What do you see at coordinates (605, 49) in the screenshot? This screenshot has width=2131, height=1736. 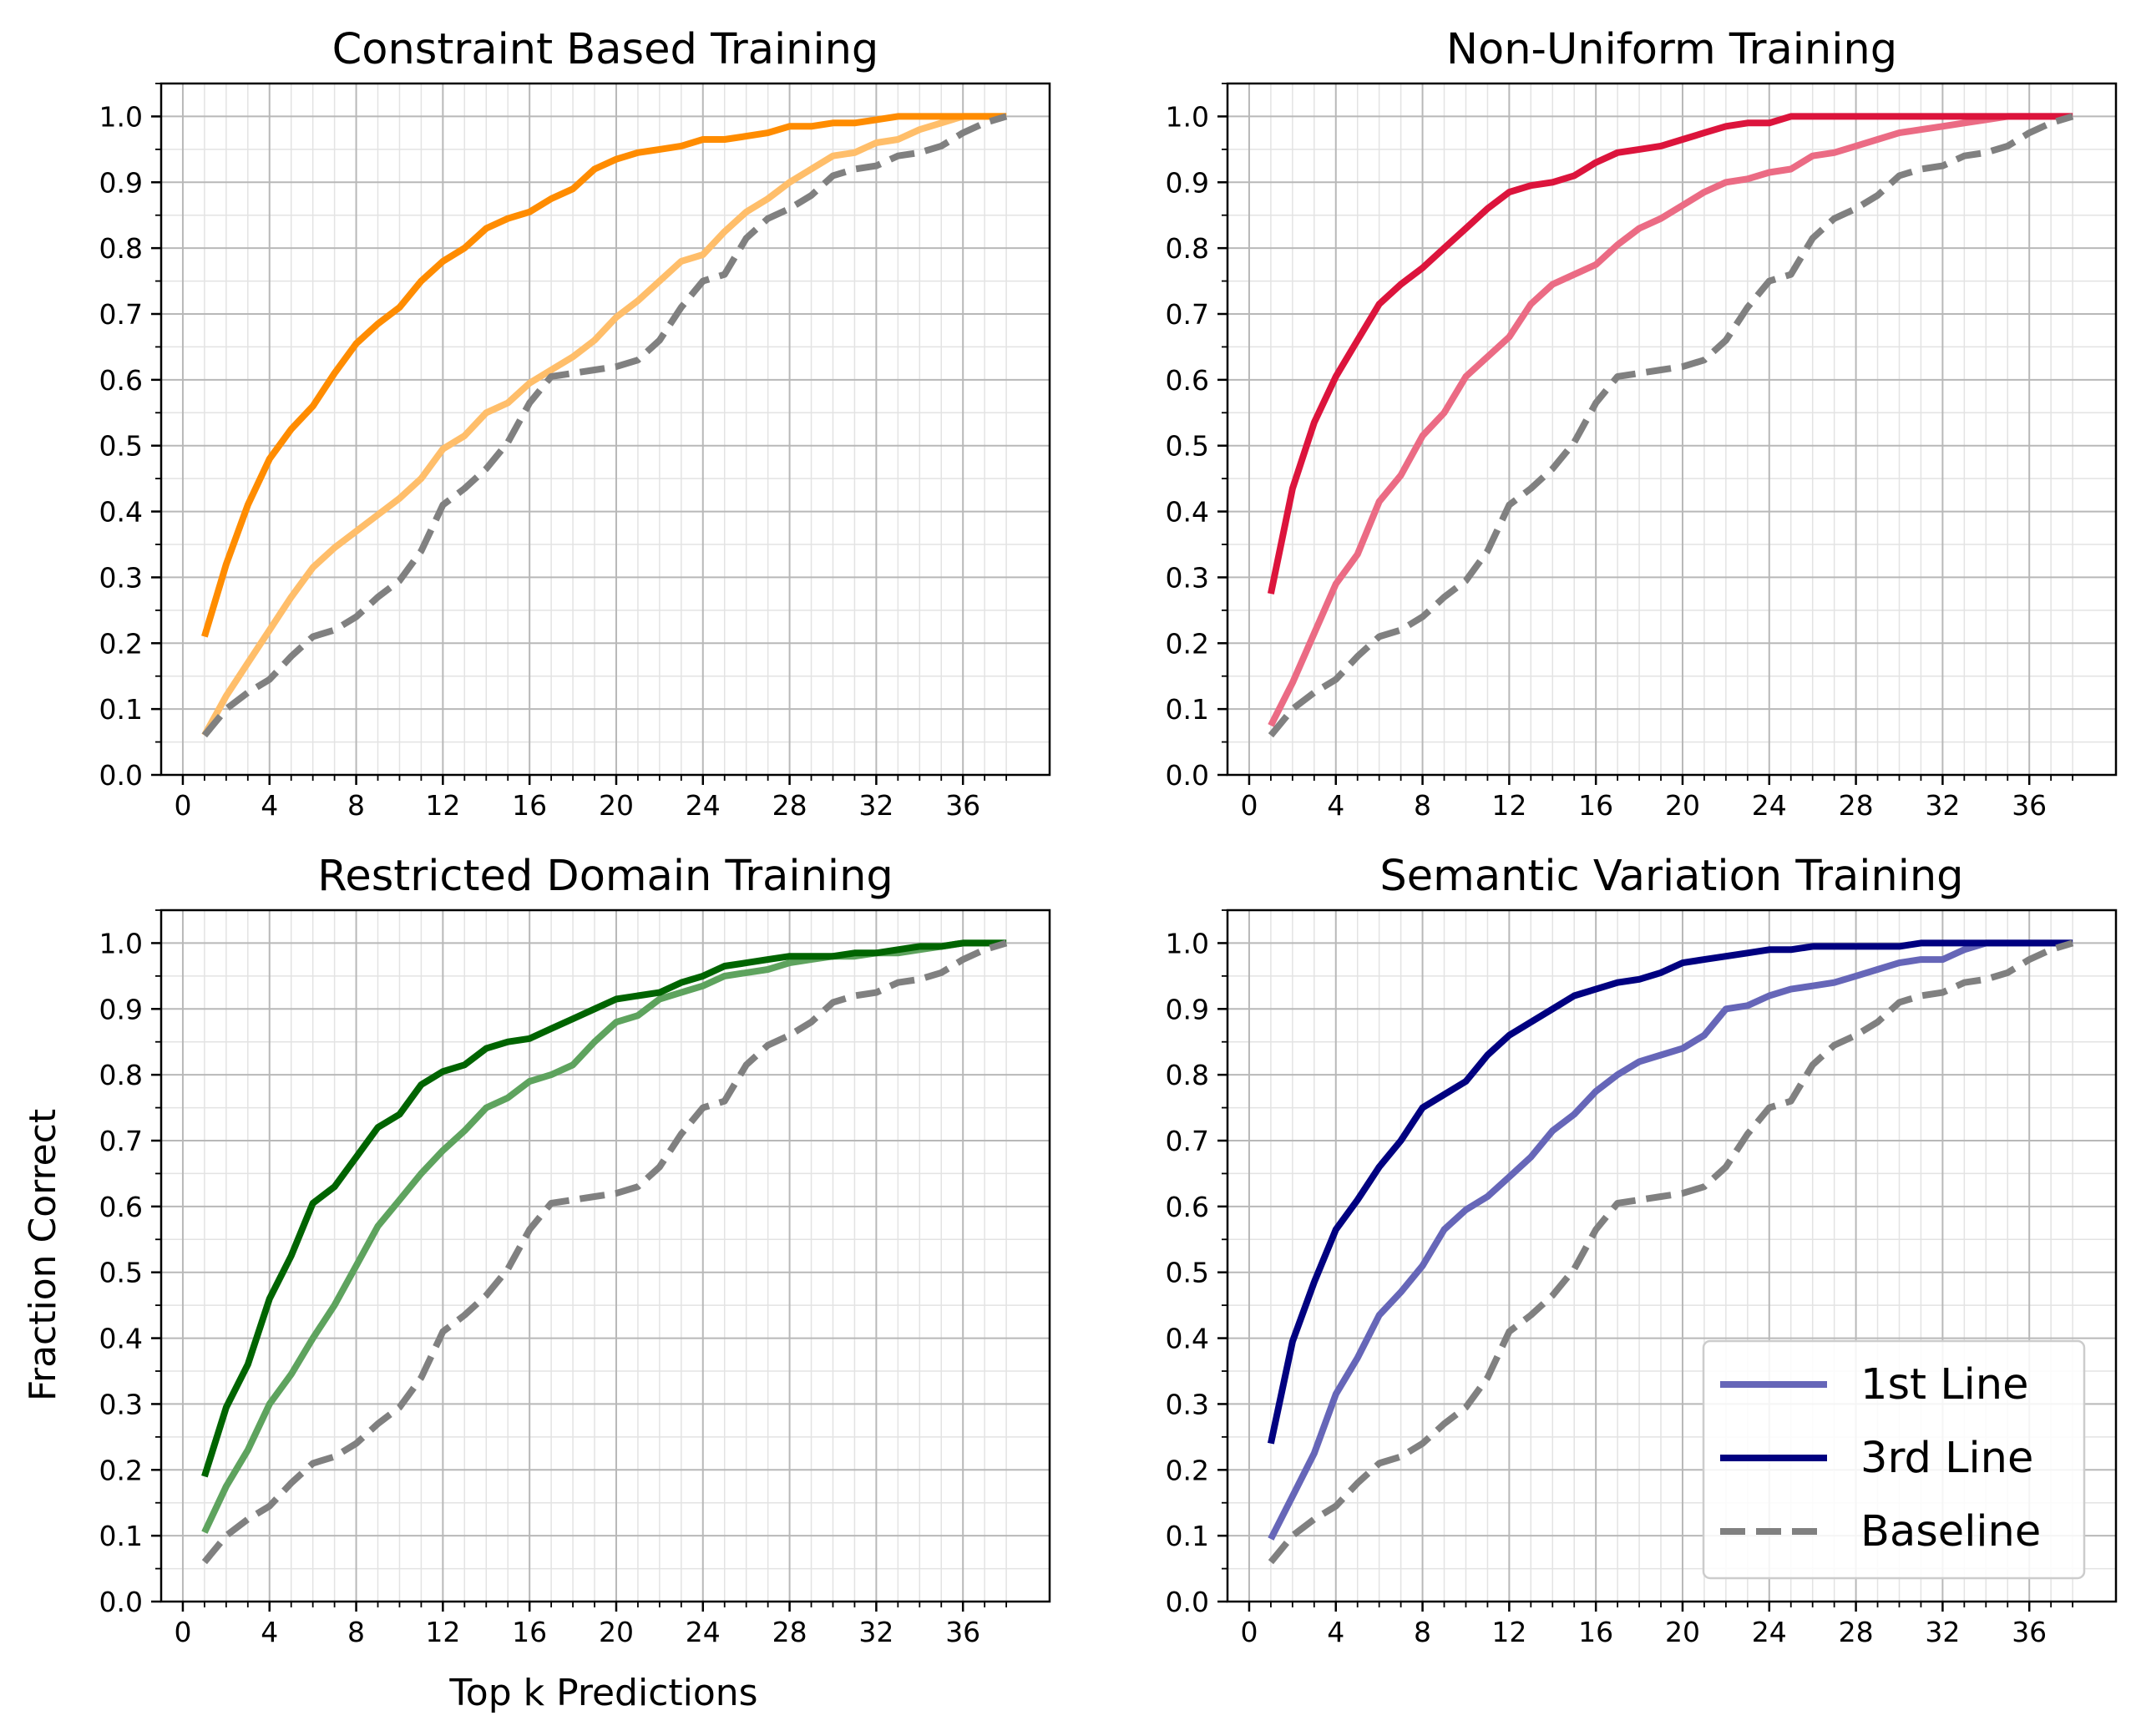 I see `chart-title: Constraint Based Training` at bounding box center [605, 49].